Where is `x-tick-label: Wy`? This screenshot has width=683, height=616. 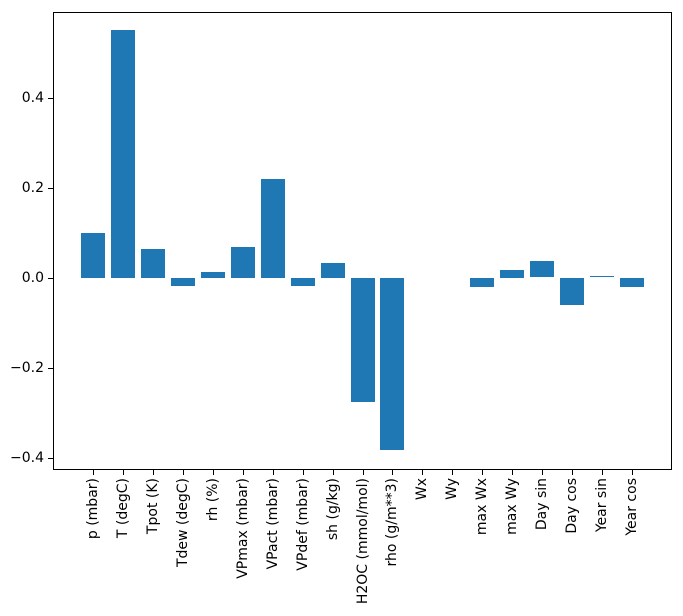 x-tick-label: Wy is located at coordinates (452, 489).